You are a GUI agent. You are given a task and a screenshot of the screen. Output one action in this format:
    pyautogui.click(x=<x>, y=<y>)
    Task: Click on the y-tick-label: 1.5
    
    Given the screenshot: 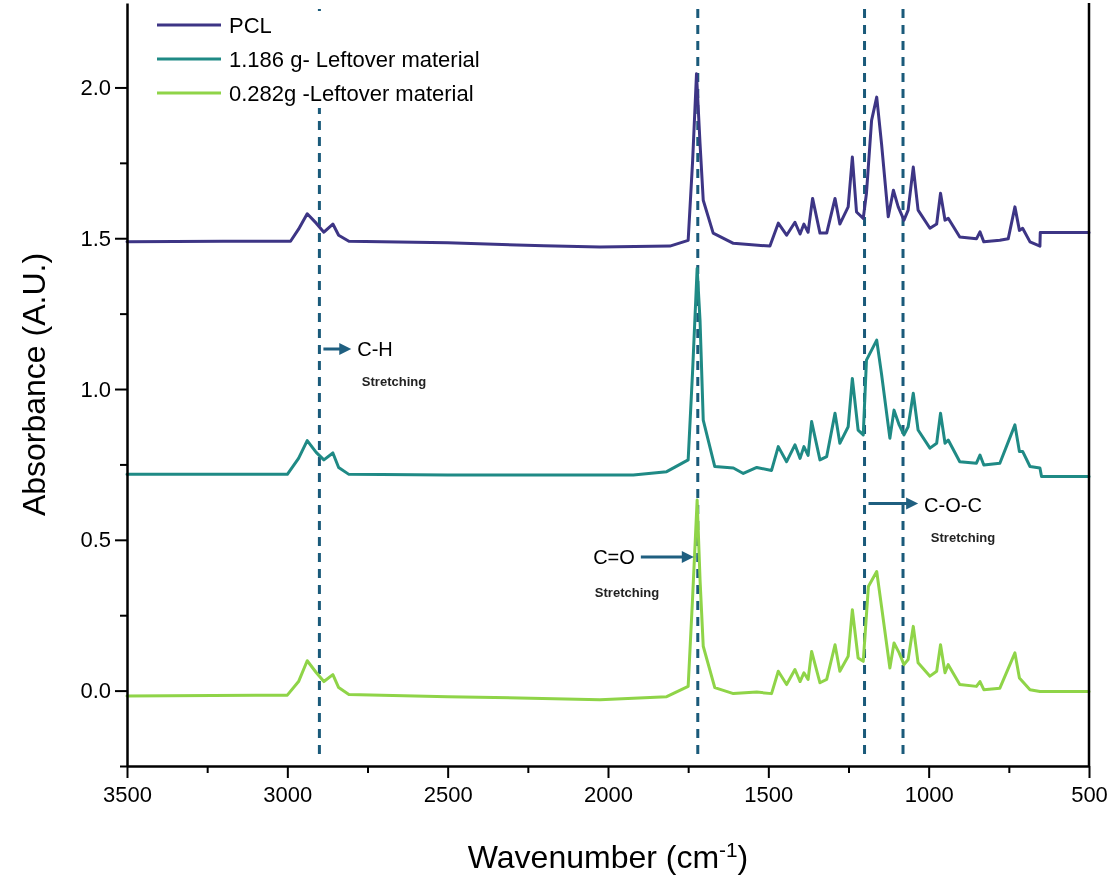 What is the action you would take?
    pyautogui.click(x=95, y=238)
    